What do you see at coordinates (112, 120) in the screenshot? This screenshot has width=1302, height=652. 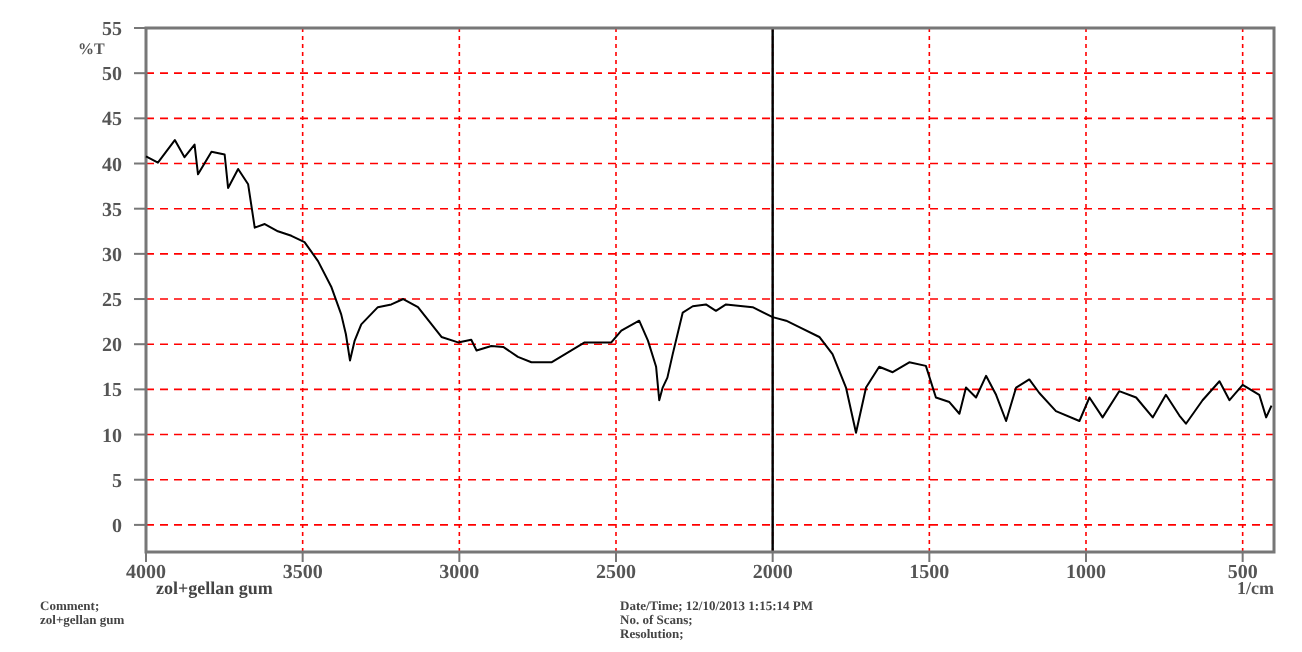 I see `y-tick-label: 45` at bounding box center [112, 120].